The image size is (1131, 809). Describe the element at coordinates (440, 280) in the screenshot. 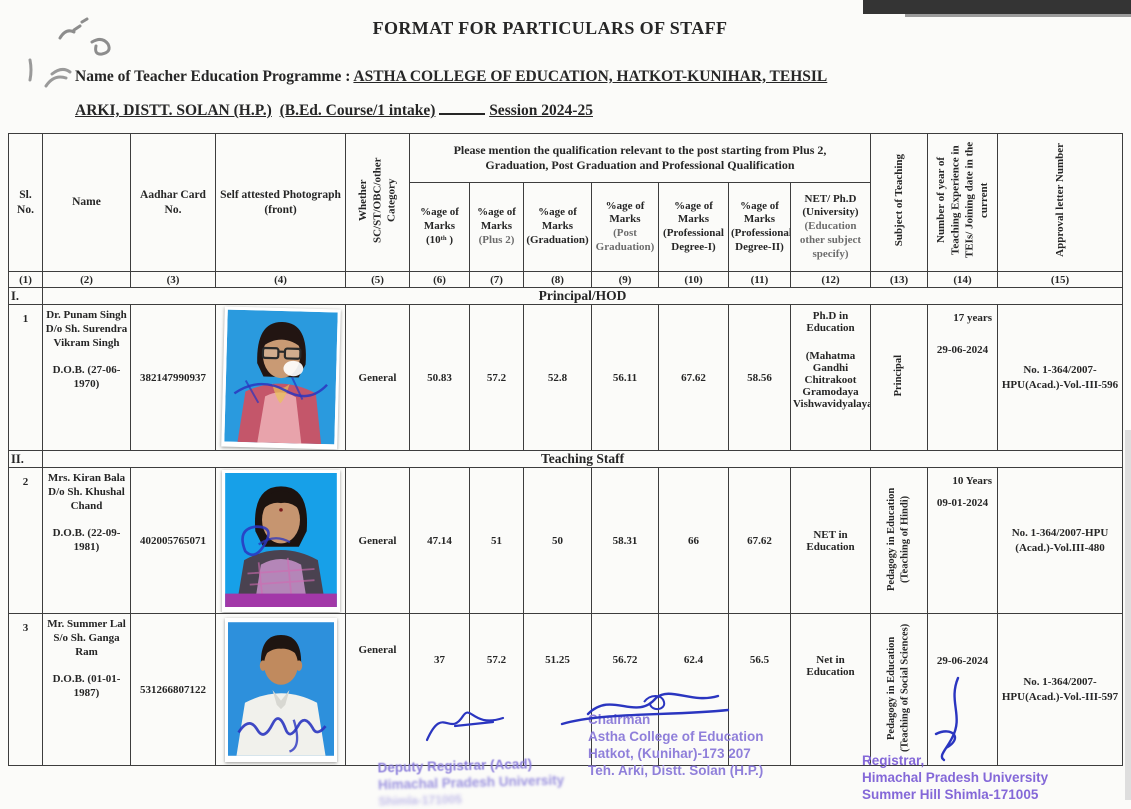

I see `col-num: (6)` at that location.